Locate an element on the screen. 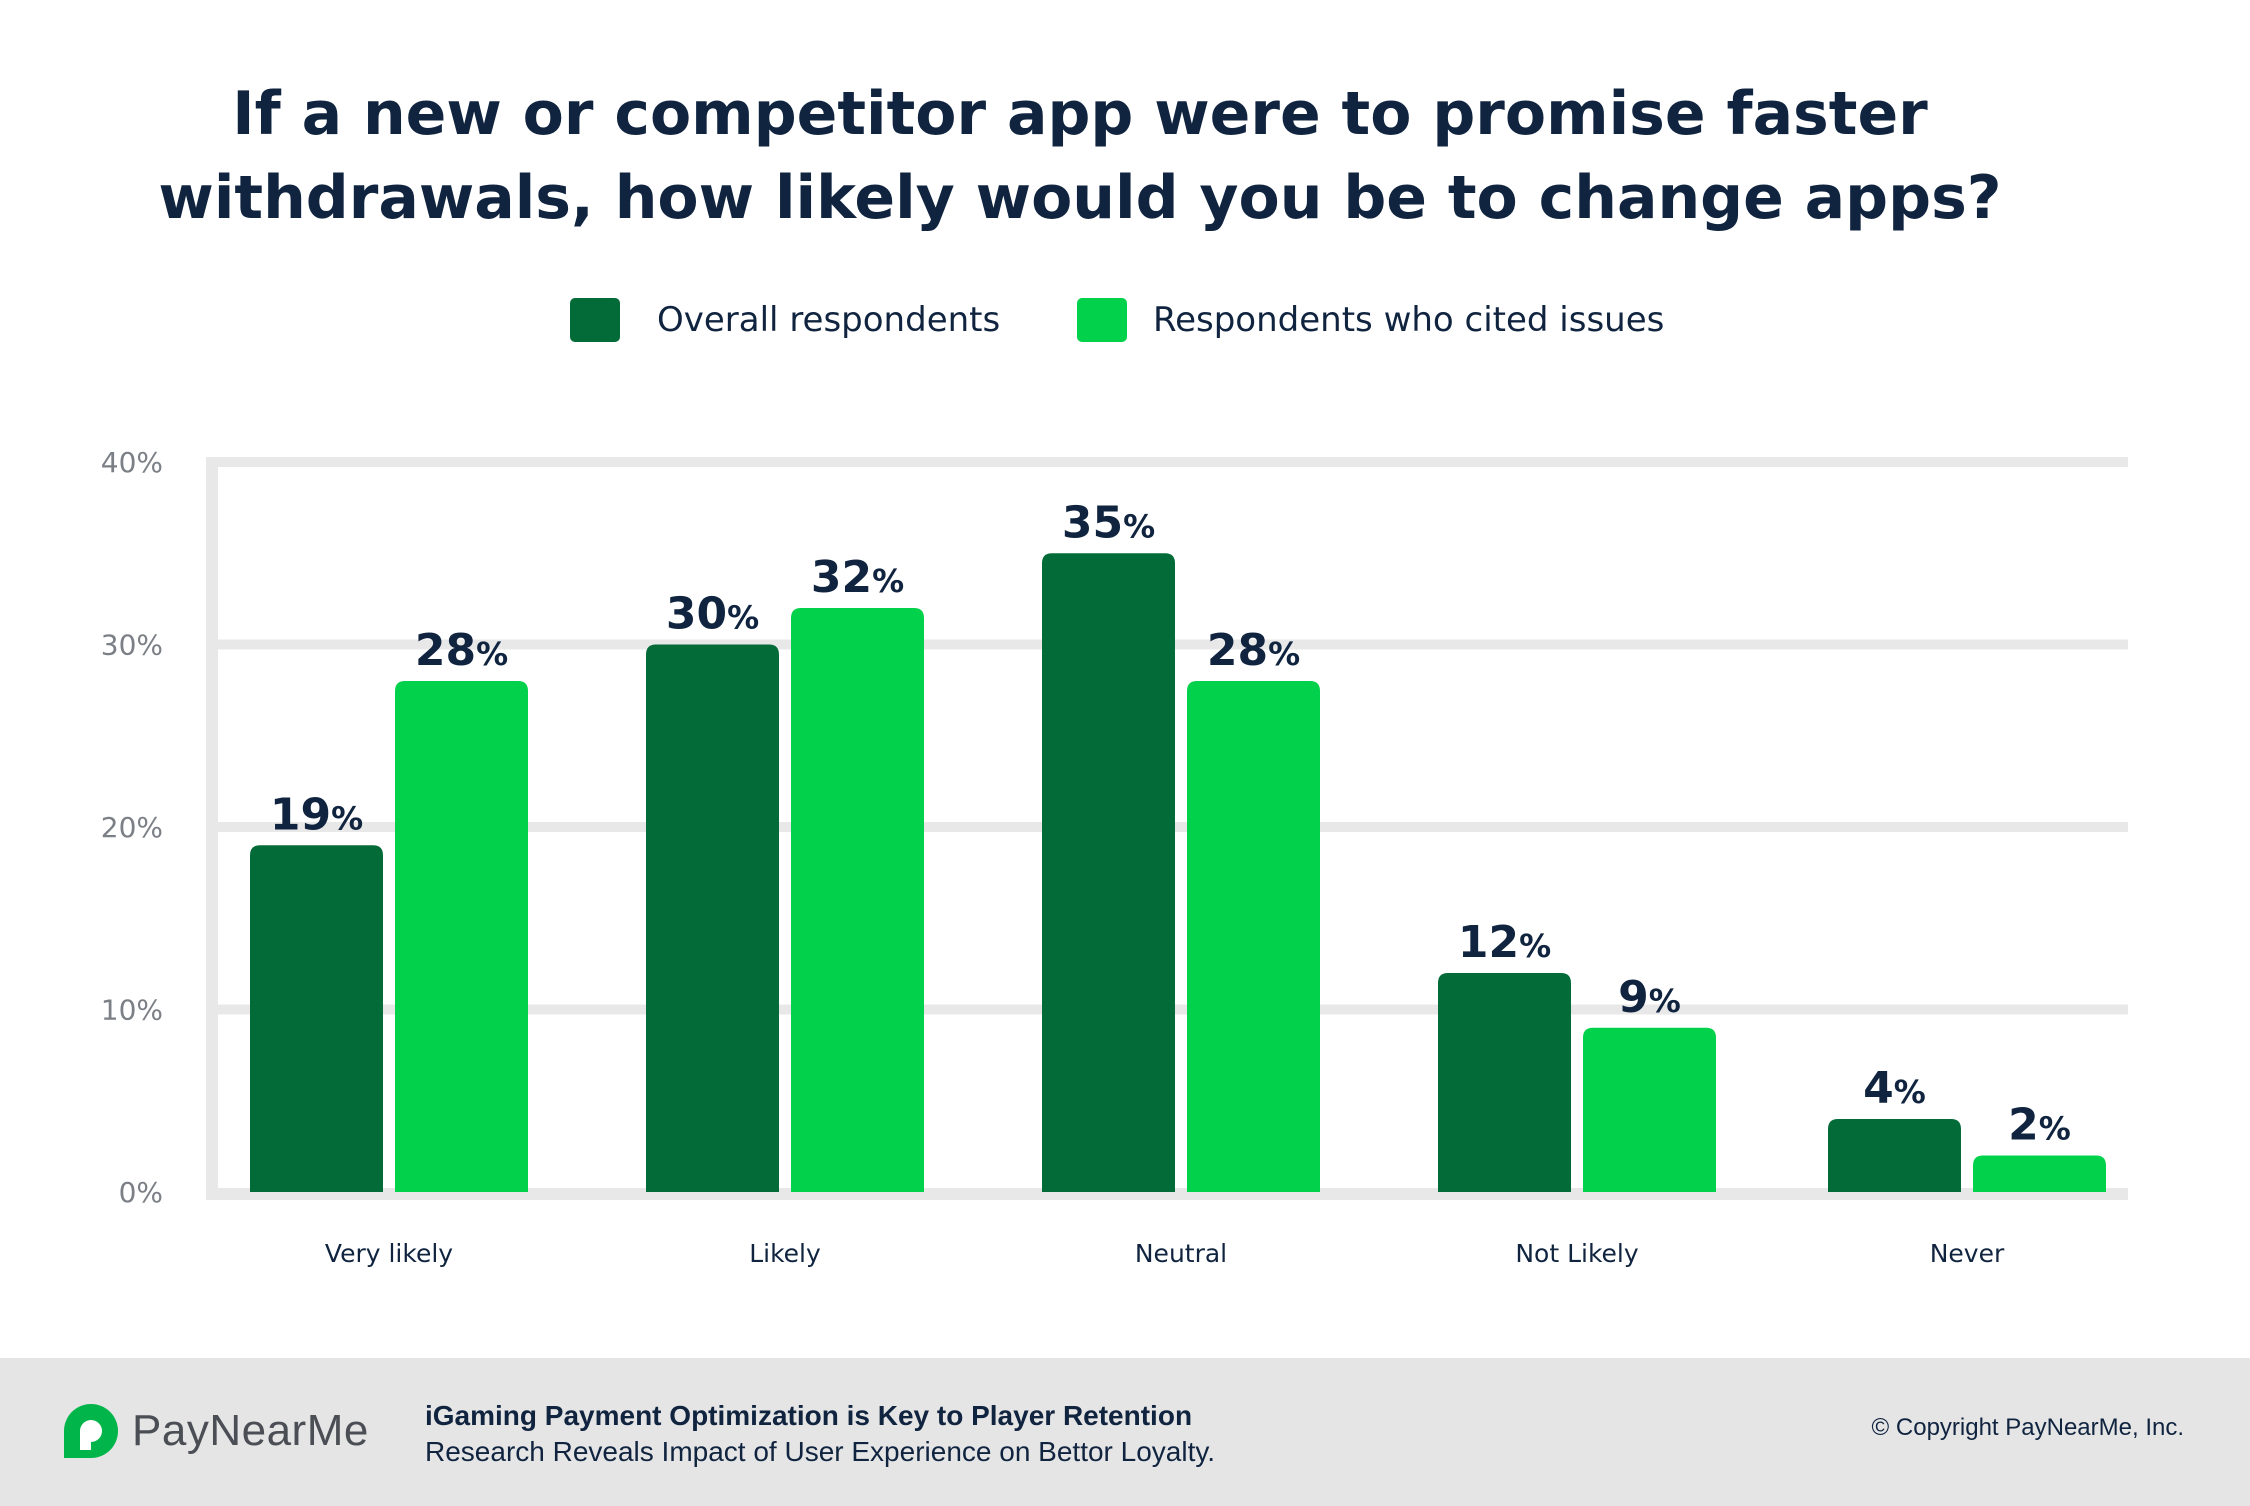 The width and height of the screenshot is (2250, 1506). paynearme-logo: PayNearMe is located at coordinates (215, 1431).